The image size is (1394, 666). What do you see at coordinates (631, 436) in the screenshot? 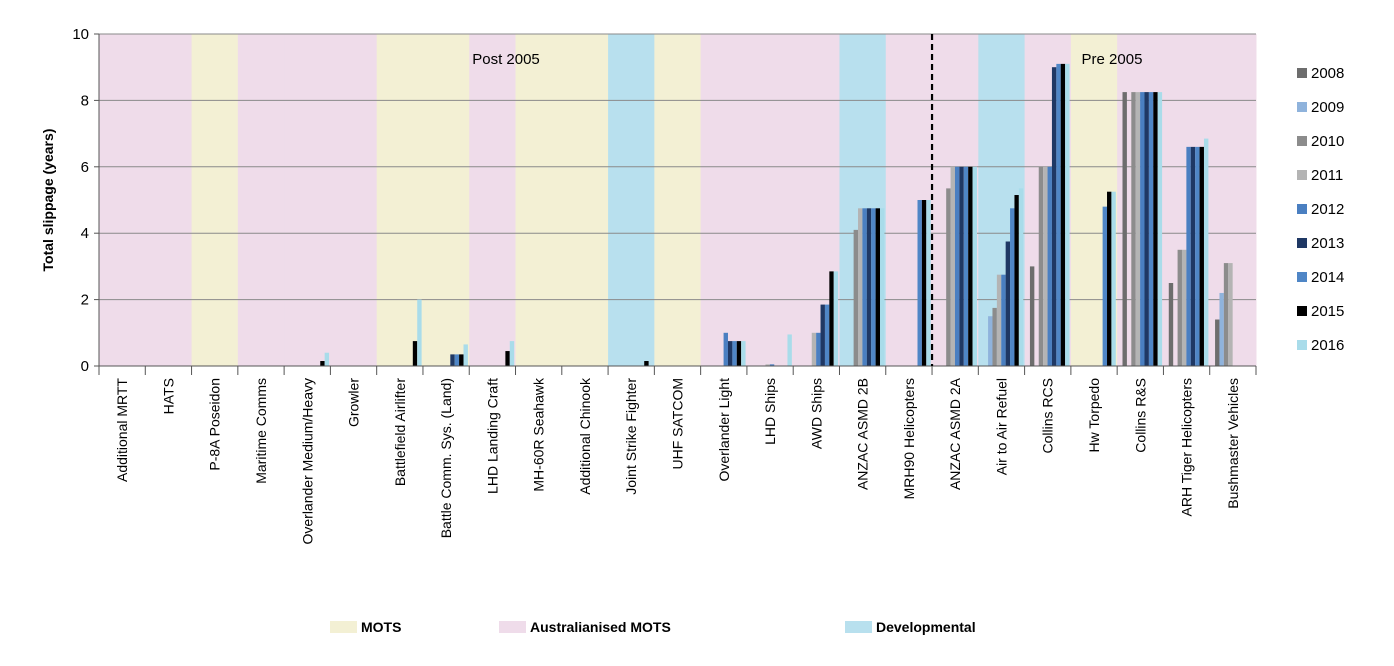
I see `category-label: Joint Strike Fighter` at bounding box center [631, 436].